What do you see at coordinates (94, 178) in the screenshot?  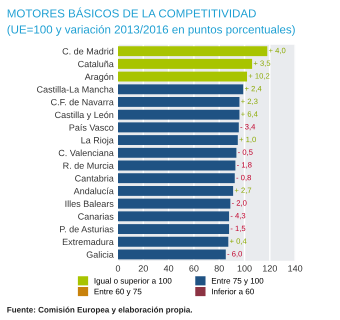 I see `y-tick-label: Cantabria` at bounding box center [94, 178].